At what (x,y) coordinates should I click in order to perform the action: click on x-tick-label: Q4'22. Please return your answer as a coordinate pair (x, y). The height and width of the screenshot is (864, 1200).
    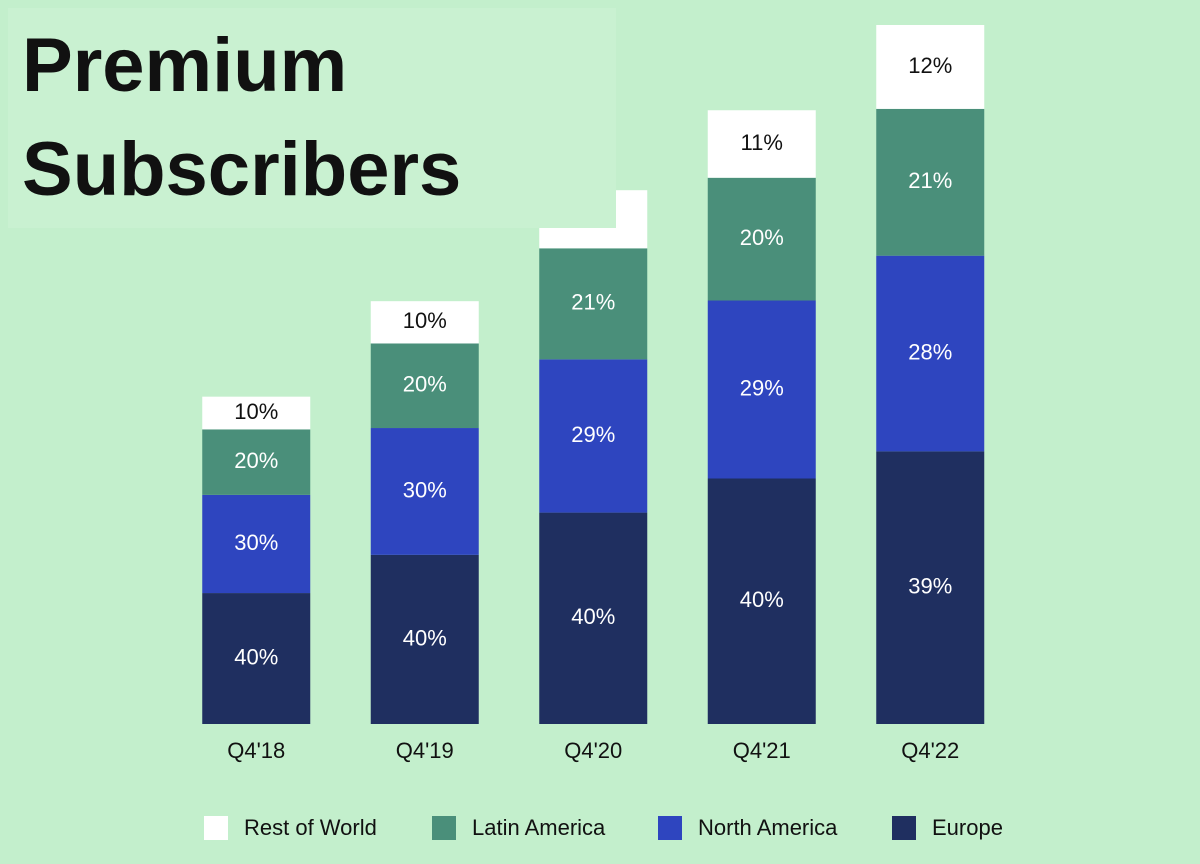
    Looking at the image, I should click on (930, 750).